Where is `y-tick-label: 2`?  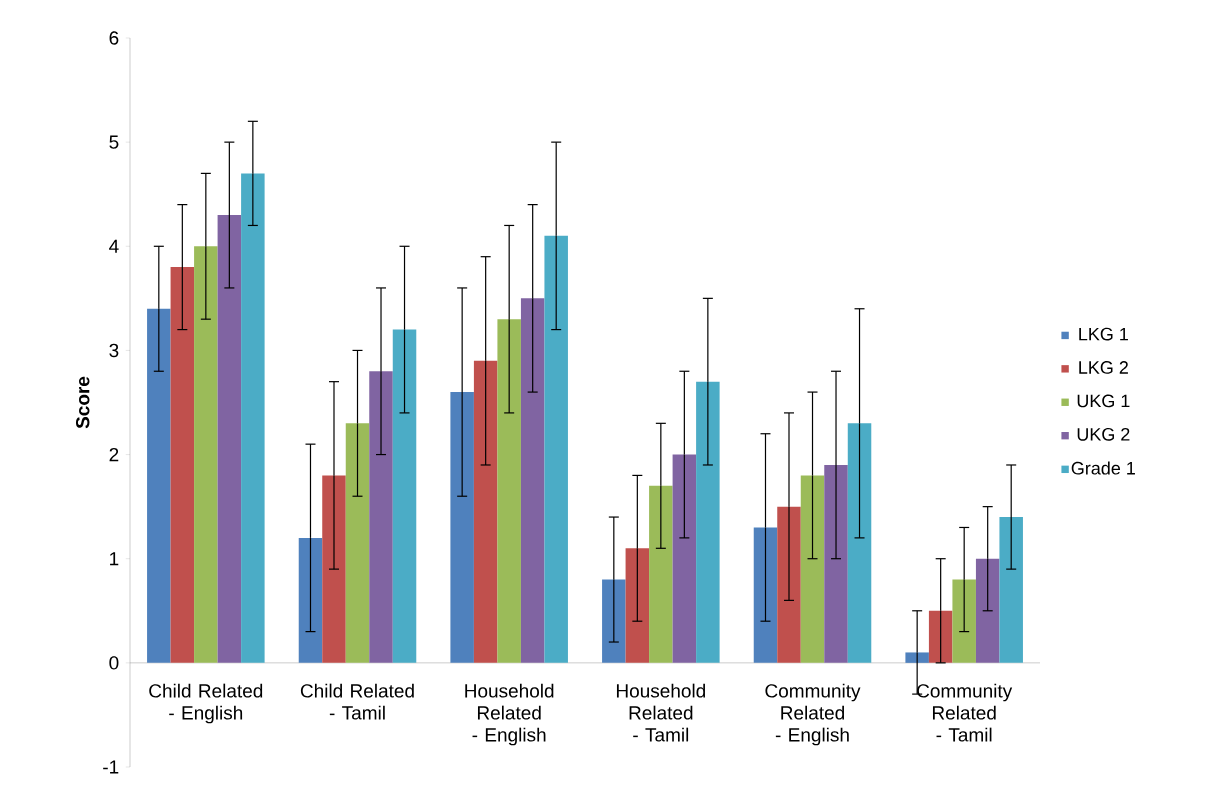 y-tick-label: 2 is located at coordinates (114, 454).